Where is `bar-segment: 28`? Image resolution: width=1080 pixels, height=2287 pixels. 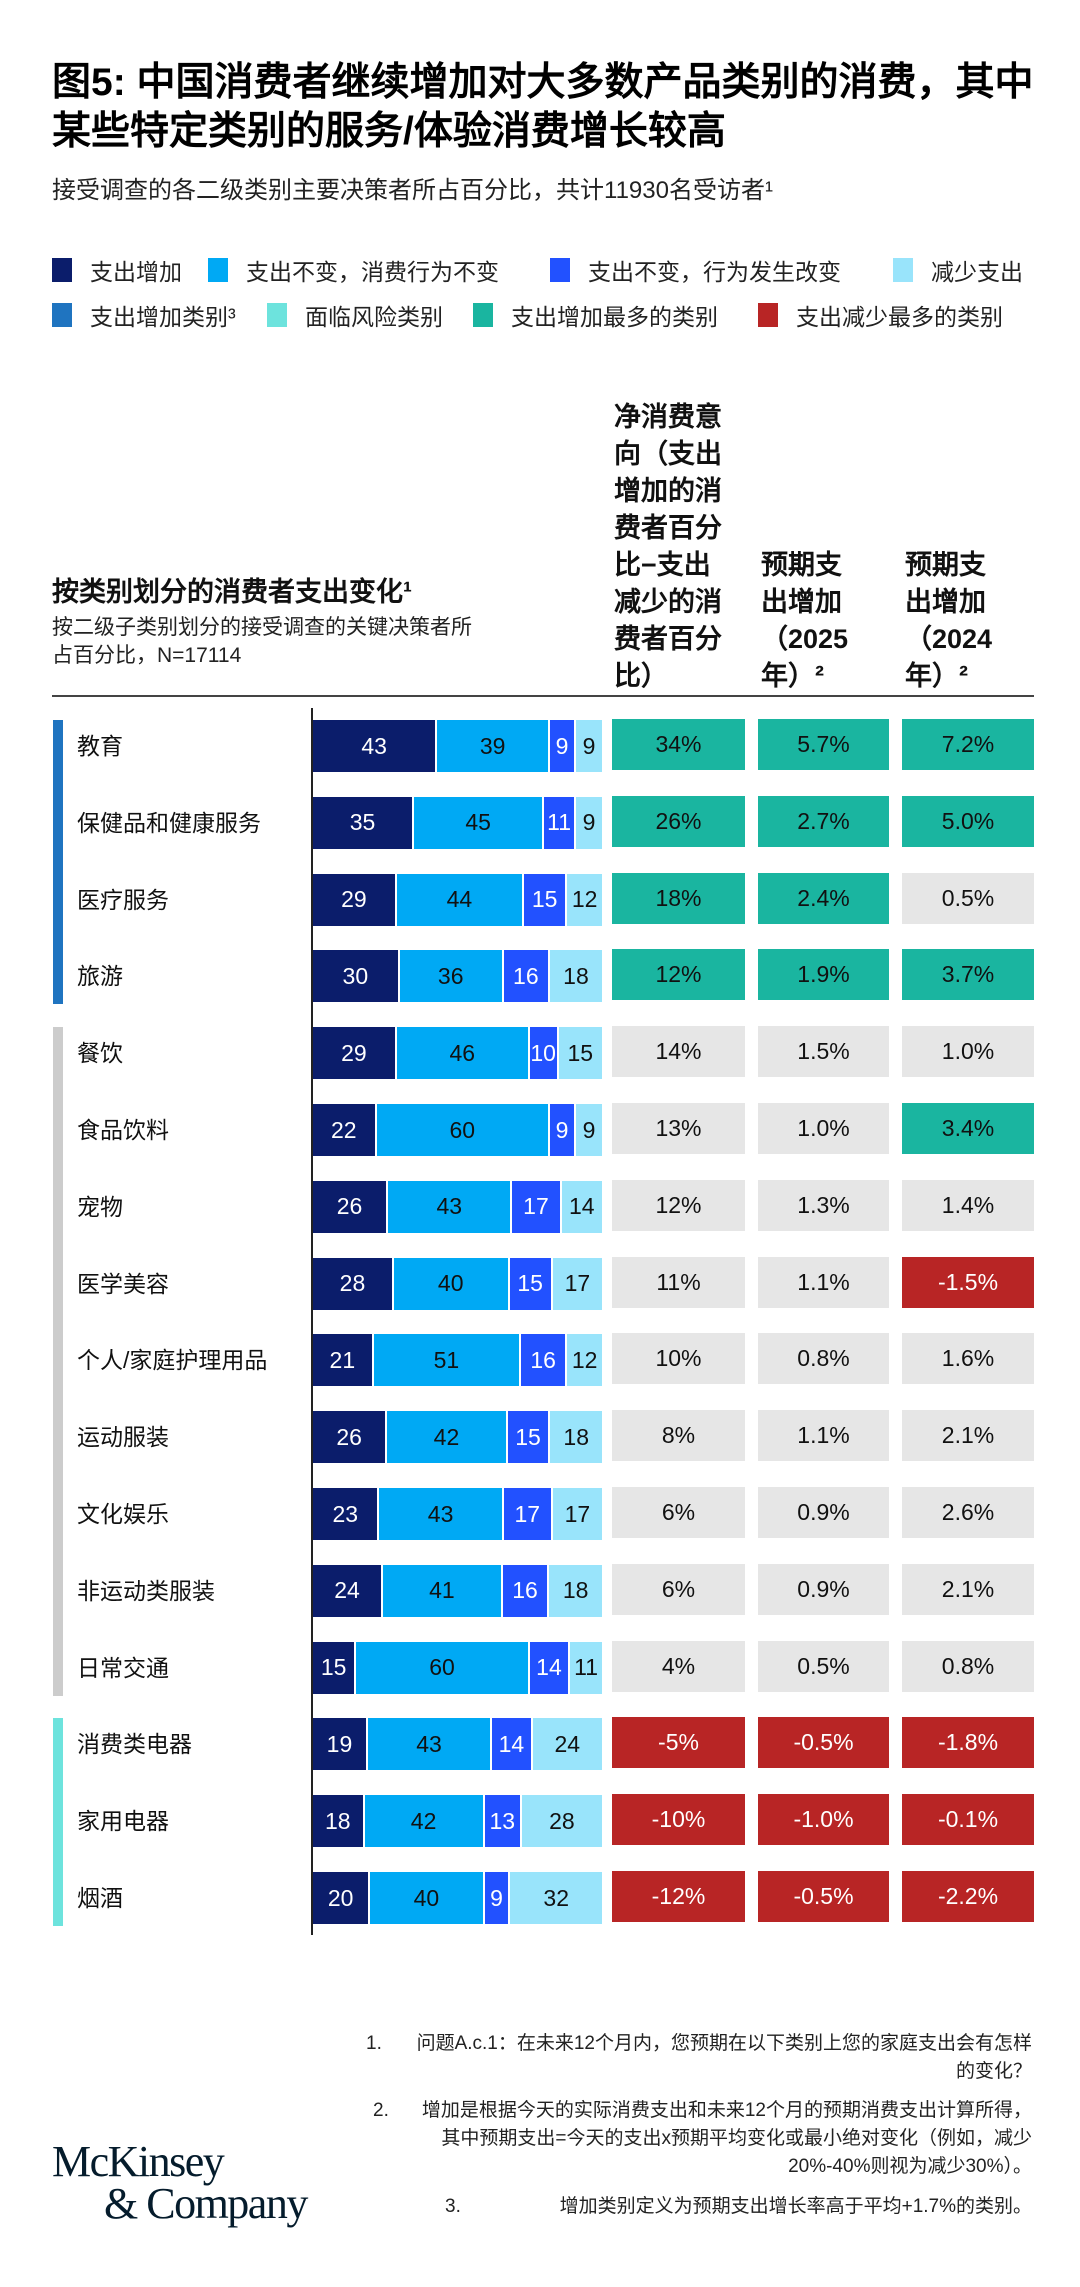 bar-segment: 28 is located at coordinates (561, 1821).